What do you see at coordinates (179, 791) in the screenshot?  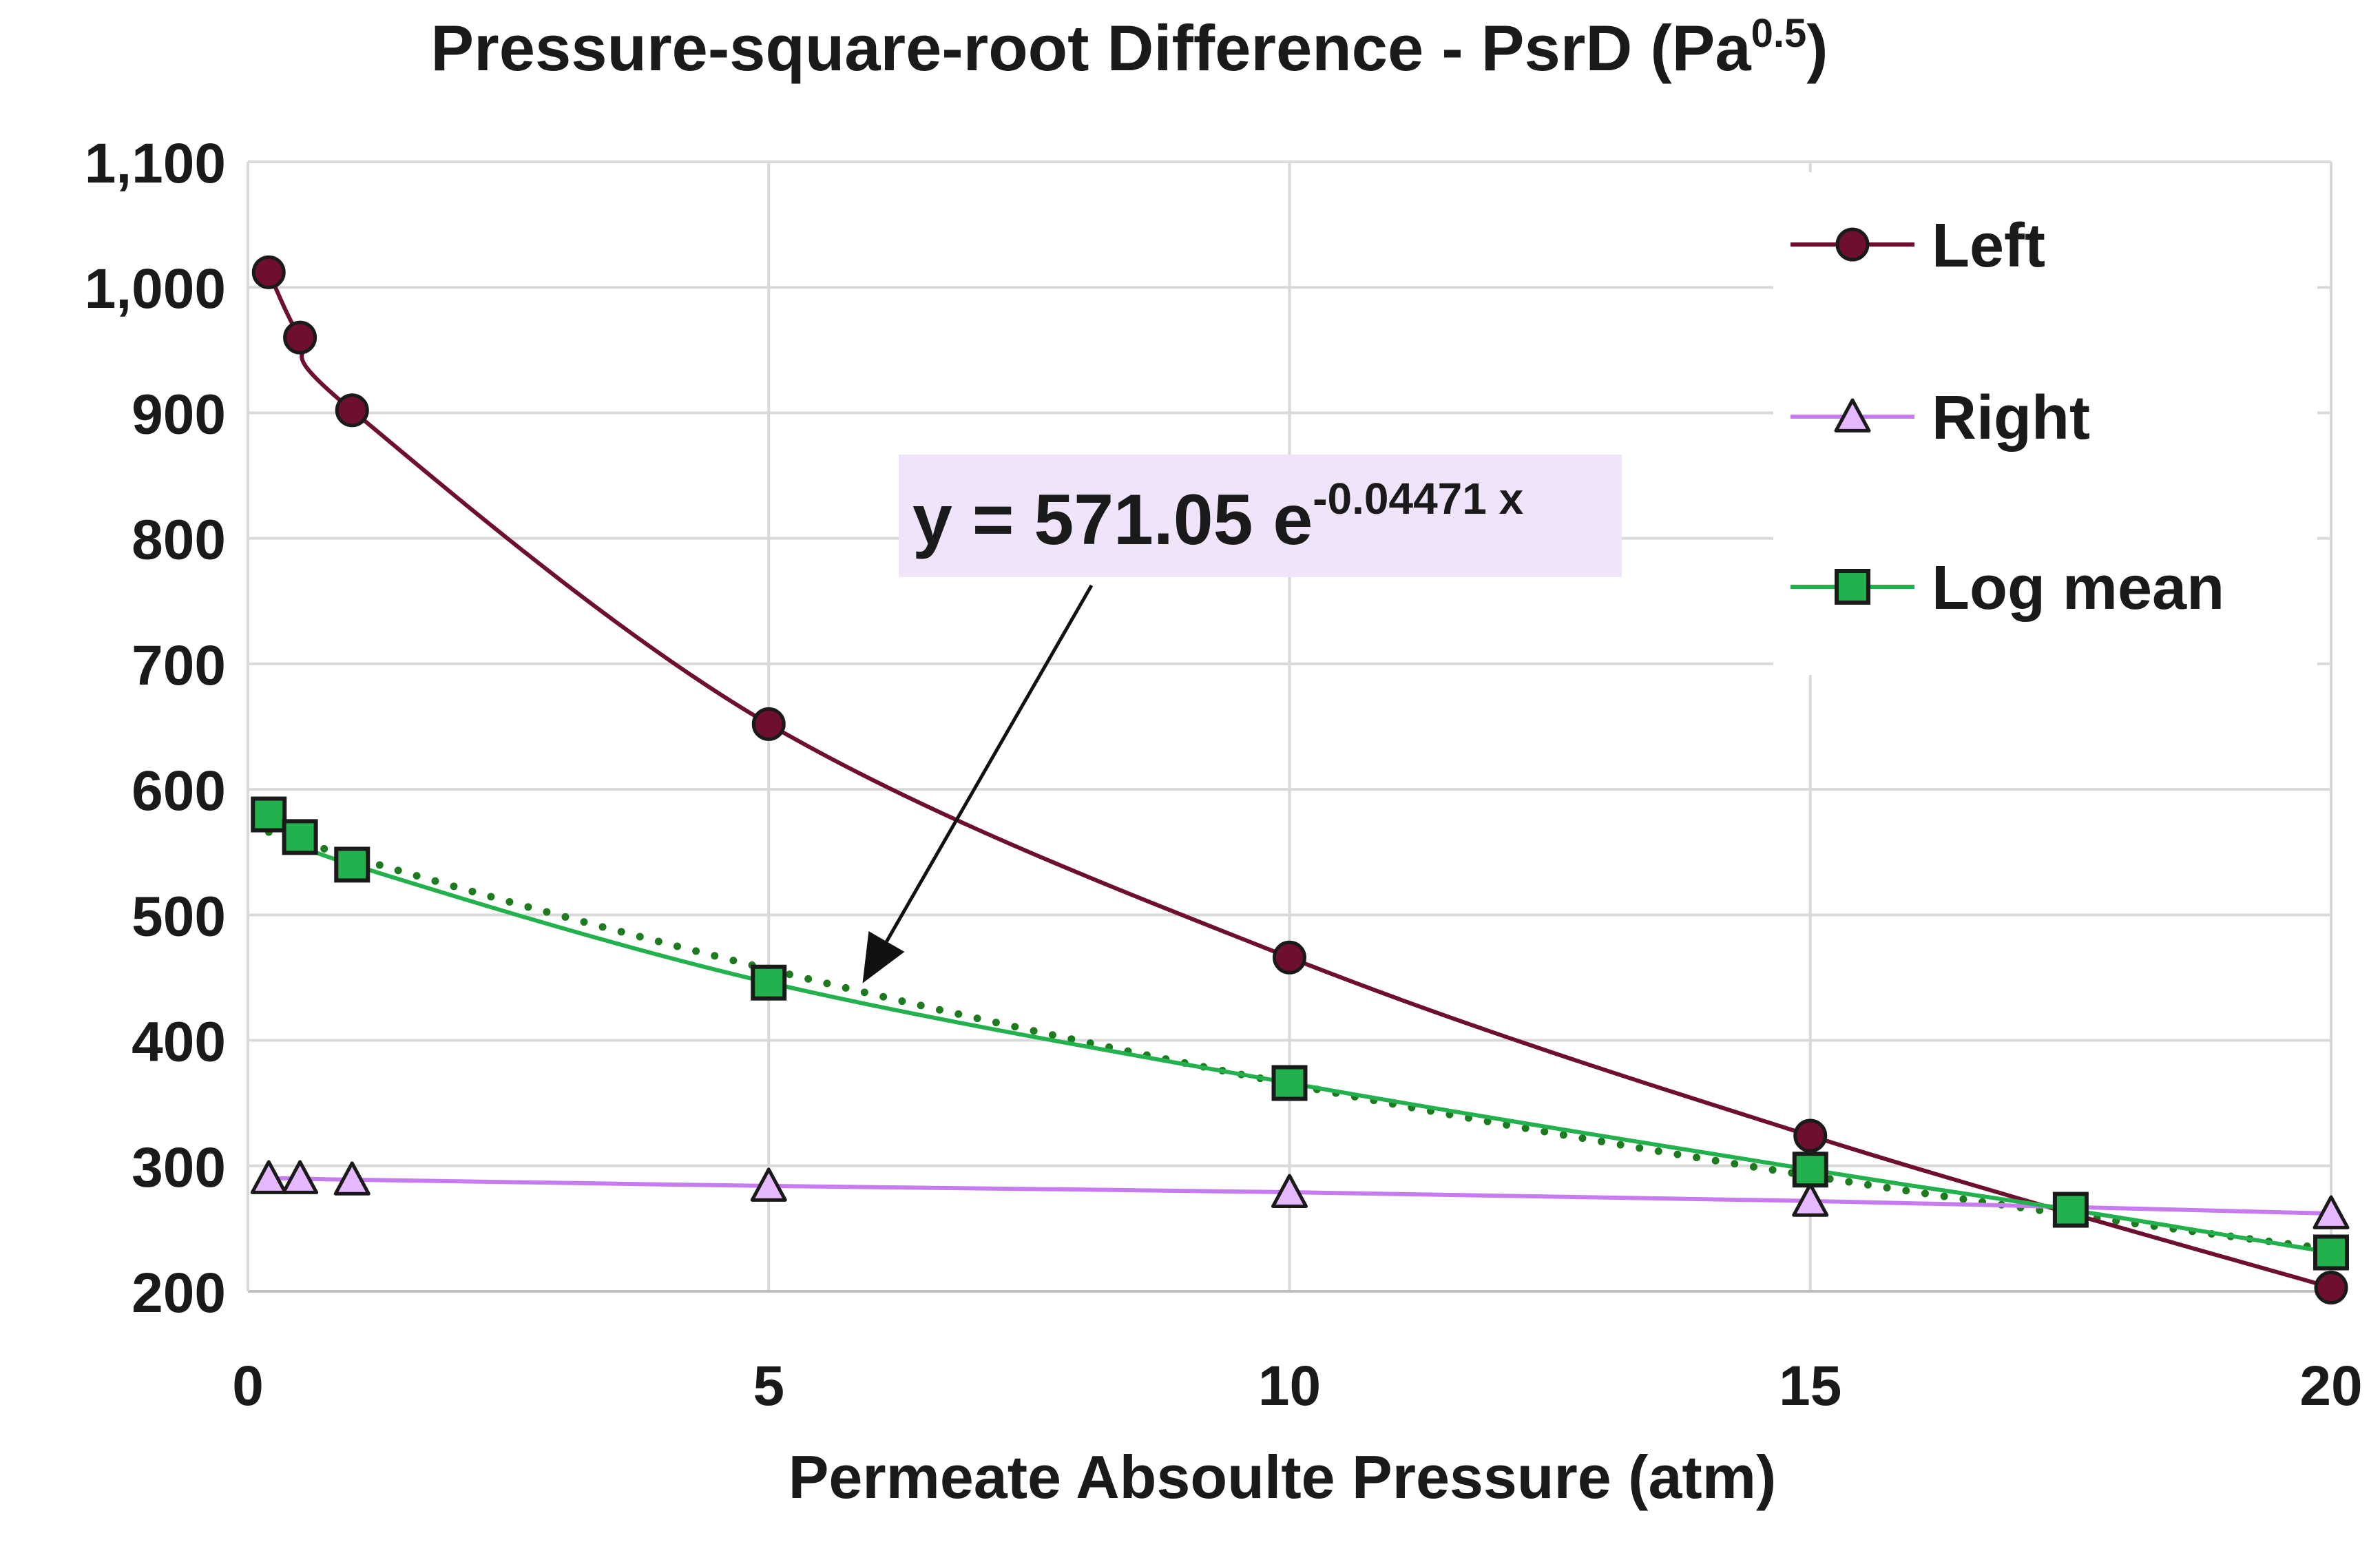 I see `y-tick-label: 600` at bounding box center [179, 791].